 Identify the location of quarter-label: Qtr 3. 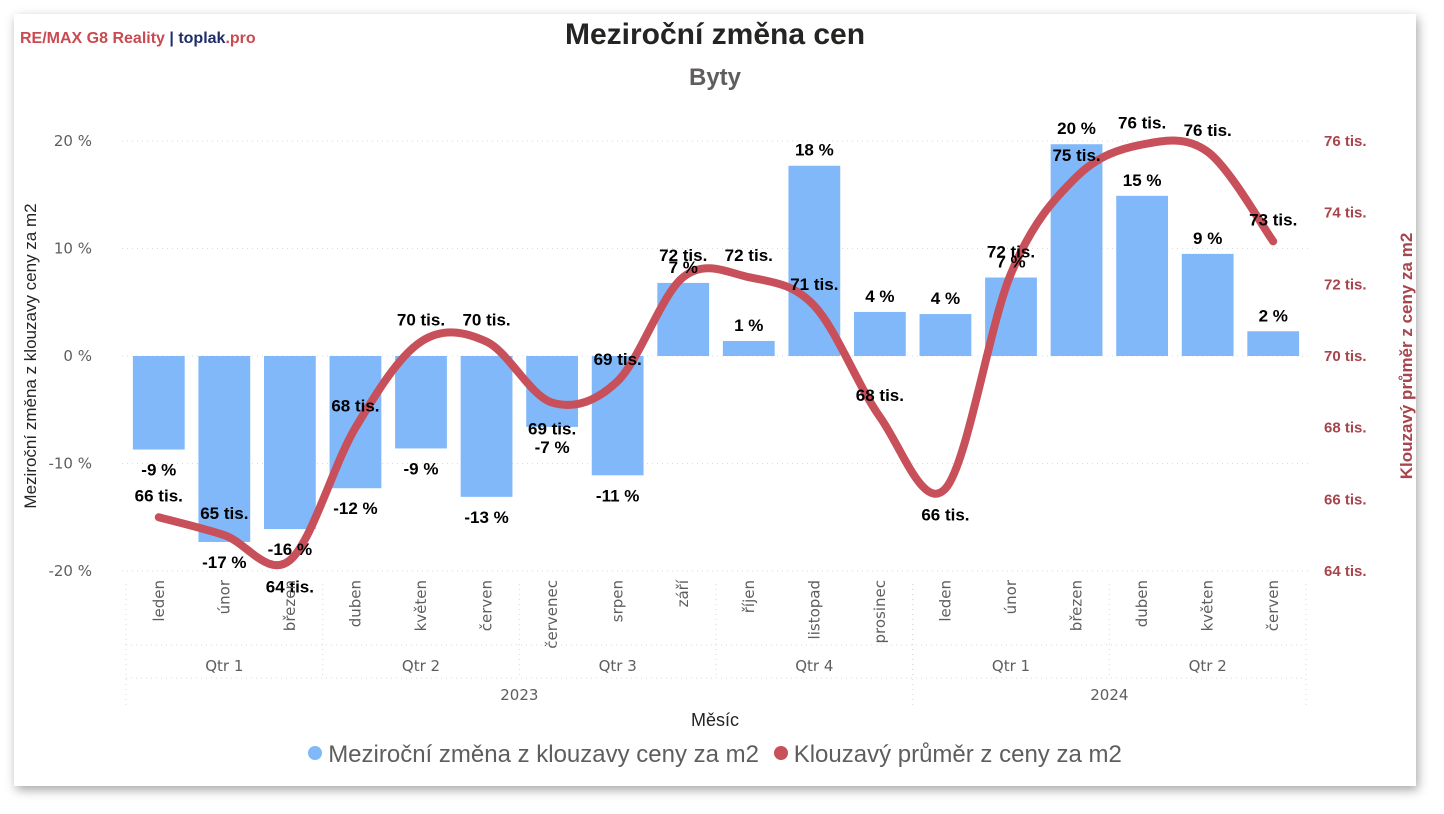
(618, 666).